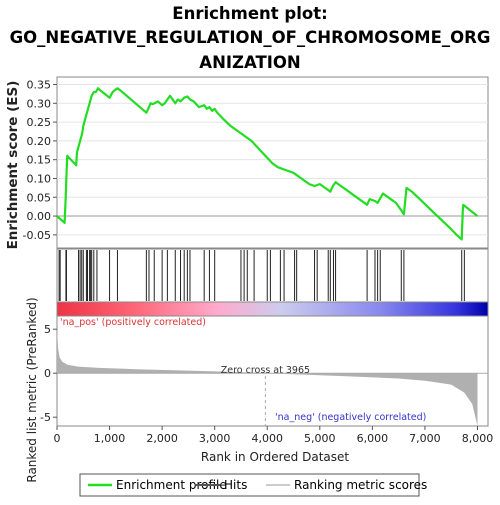  Describe the element at coordinates (350, 417) in the screenshot. I see `negative-correlation-label: 'na_neg' (negatively correlated)` at that location.